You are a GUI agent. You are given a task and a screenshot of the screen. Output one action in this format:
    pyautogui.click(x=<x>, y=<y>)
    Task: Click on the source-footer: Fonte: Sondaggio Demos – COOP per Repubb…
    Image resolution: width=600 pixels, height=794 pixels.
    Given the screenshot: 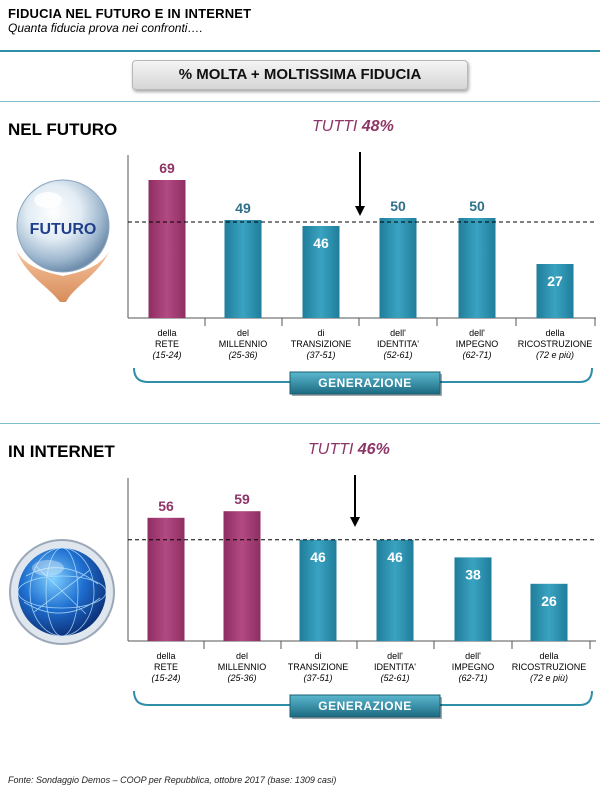 What is the action you would take?
    pyautogui.click(x=172, y=780)
    